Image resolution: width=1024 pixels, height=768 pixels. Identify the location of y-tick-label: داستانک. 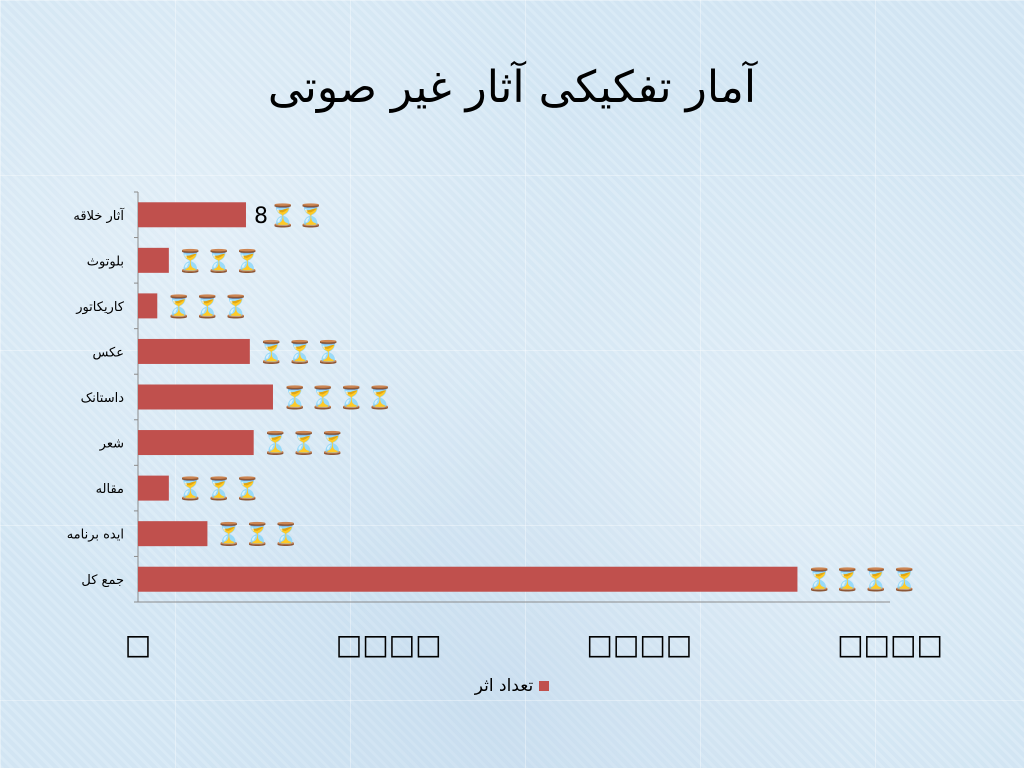
(103, 398).